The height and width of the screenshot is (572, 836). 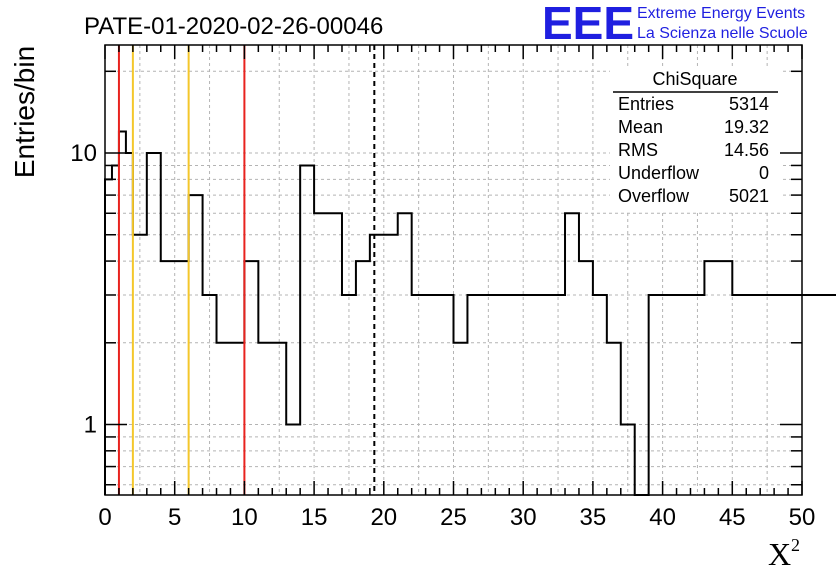 What do you see at coordinates (795, 545) in the screenshot?
I see `x-axis-label-sup: 2` at bounding box center [795, 545].